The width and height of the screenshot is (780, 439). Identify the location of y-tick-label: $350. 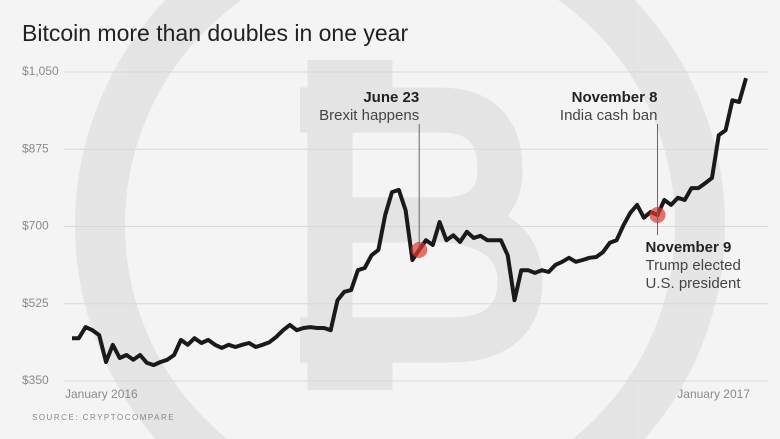
(35, 380).